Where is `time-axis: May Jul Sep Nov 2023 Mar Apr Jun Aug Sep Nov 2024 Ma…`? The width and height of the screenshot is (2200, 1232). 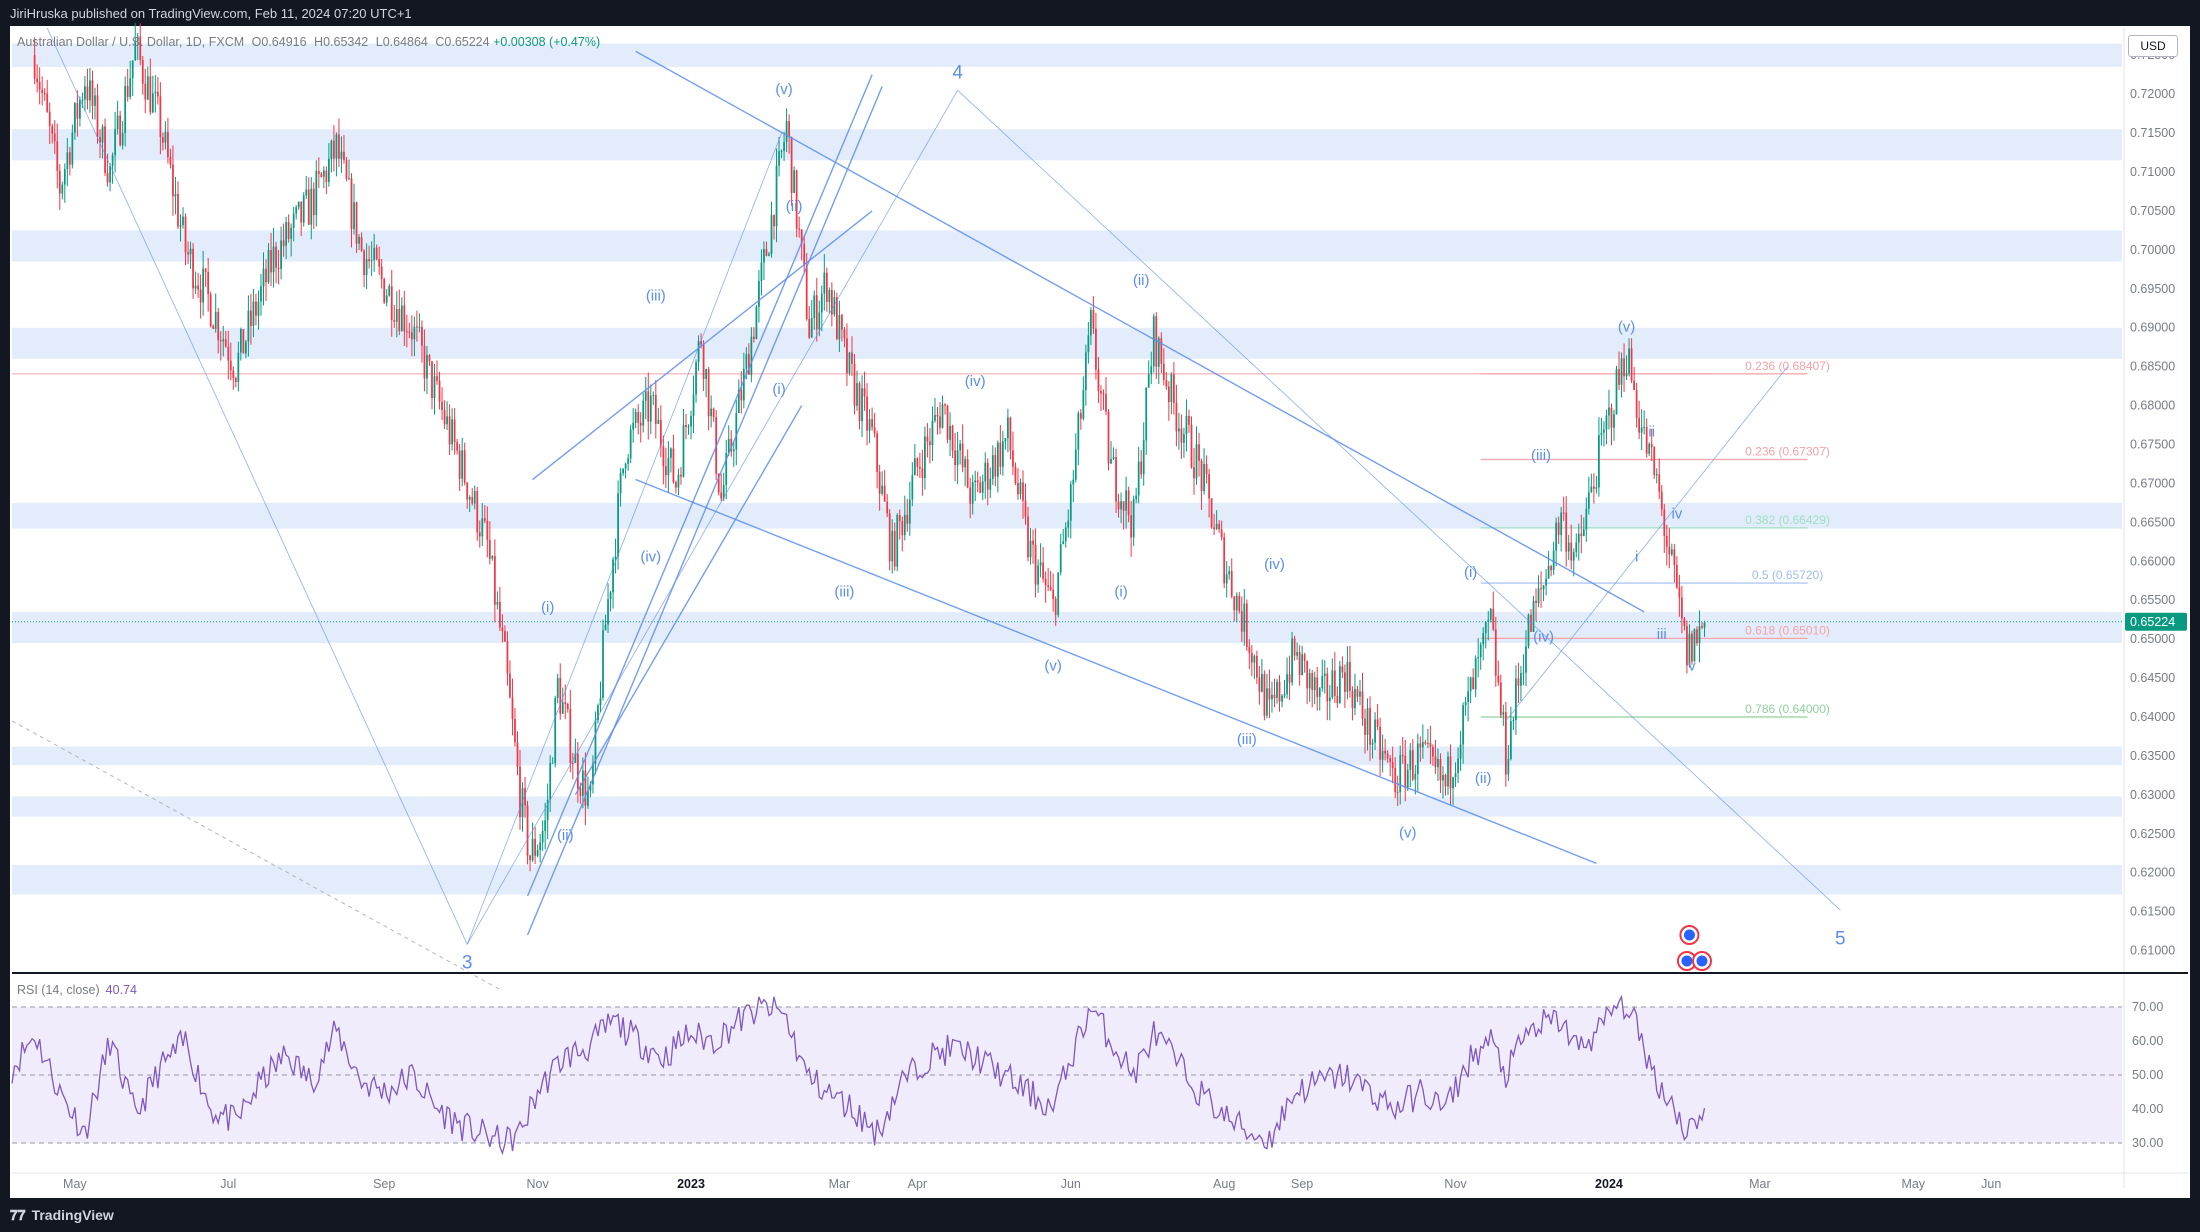
time-axis: May Jul Sep Nov 2023 Mar Apr Jun Aug Sep Nov 2024 Ma… is located at coordinates (1100, 1181).